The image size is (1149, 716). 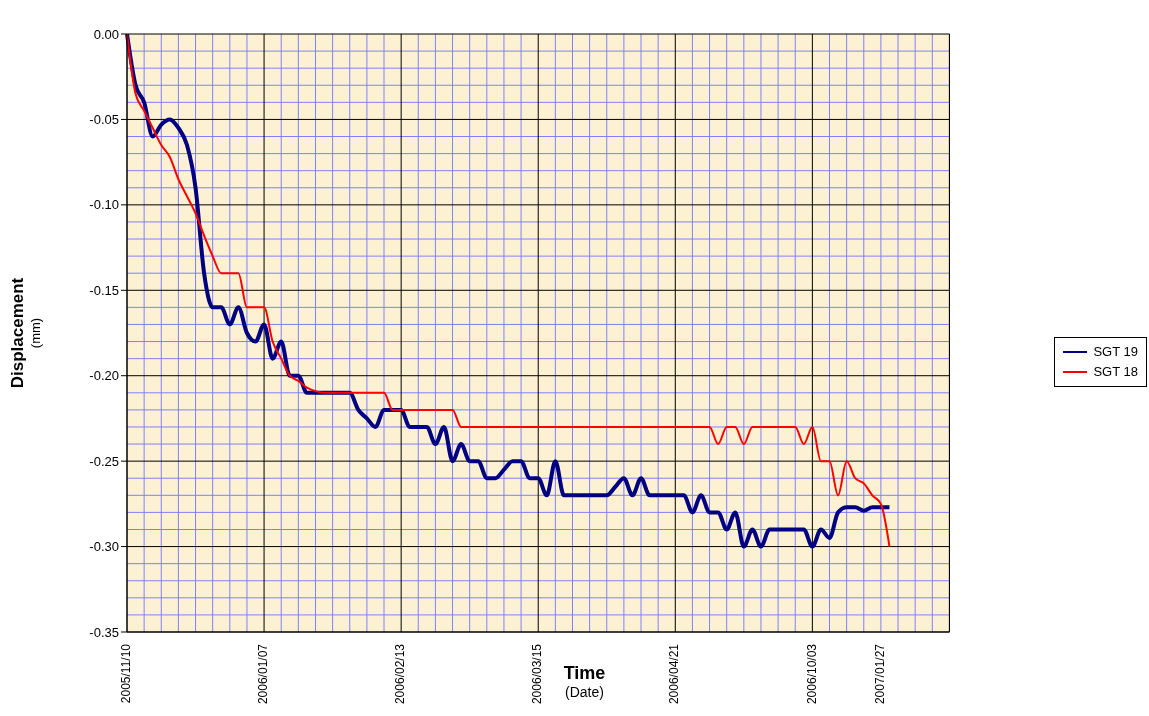 What do you see at coordinates (104, 547) in the screenshot?
I see `y-tick-label: -0.30` at bounding box center [104, 547].